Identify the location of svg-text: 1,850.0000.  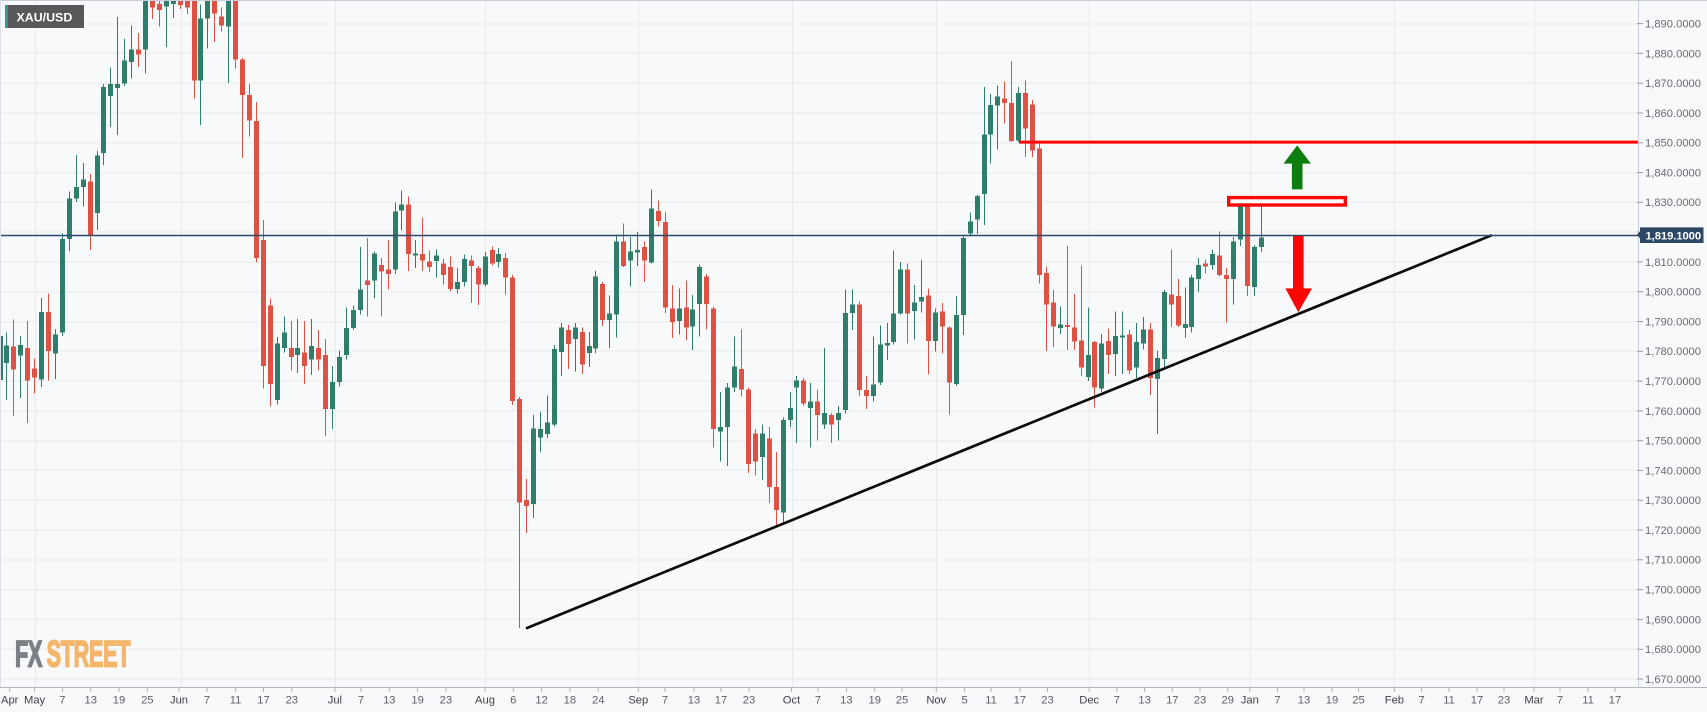
(1673, 144).